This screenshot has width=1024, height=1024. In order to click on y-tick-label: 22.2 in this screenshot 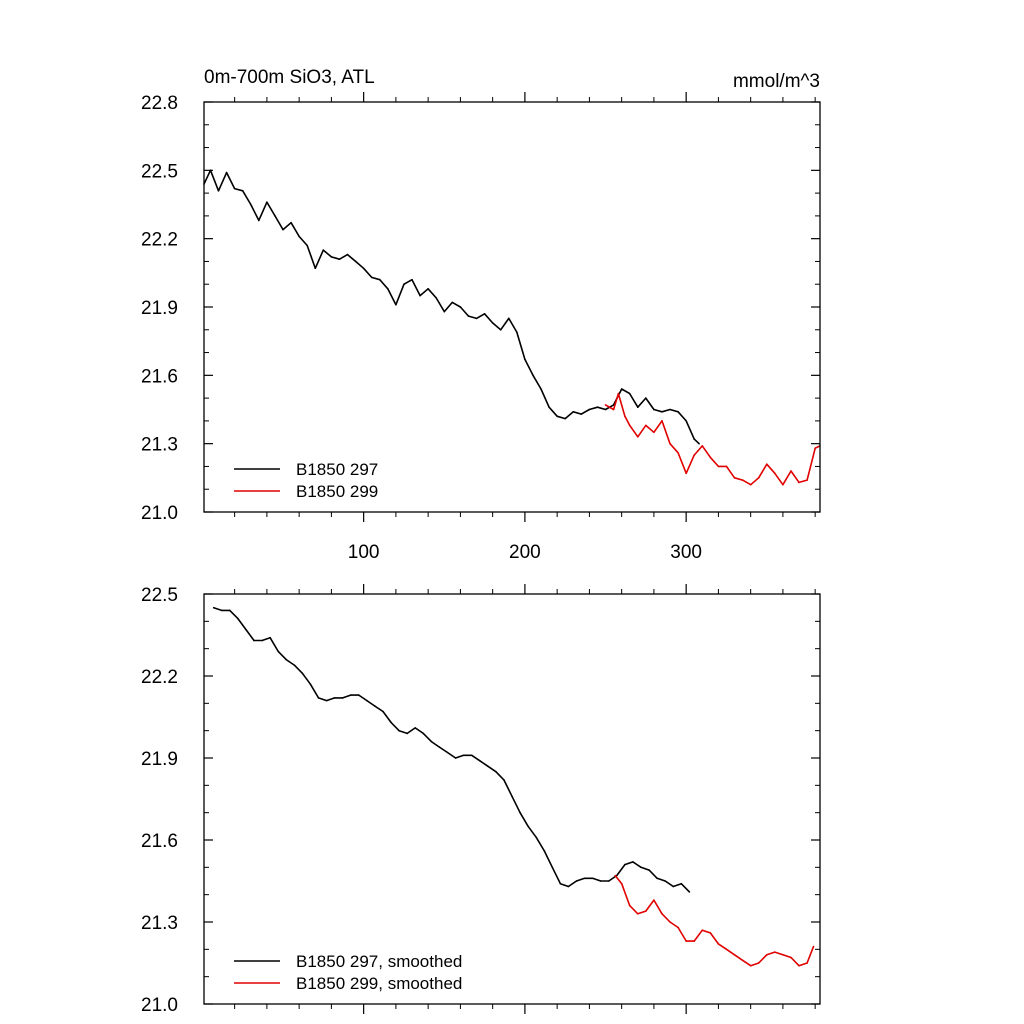, I will do `click(159, 240)`.